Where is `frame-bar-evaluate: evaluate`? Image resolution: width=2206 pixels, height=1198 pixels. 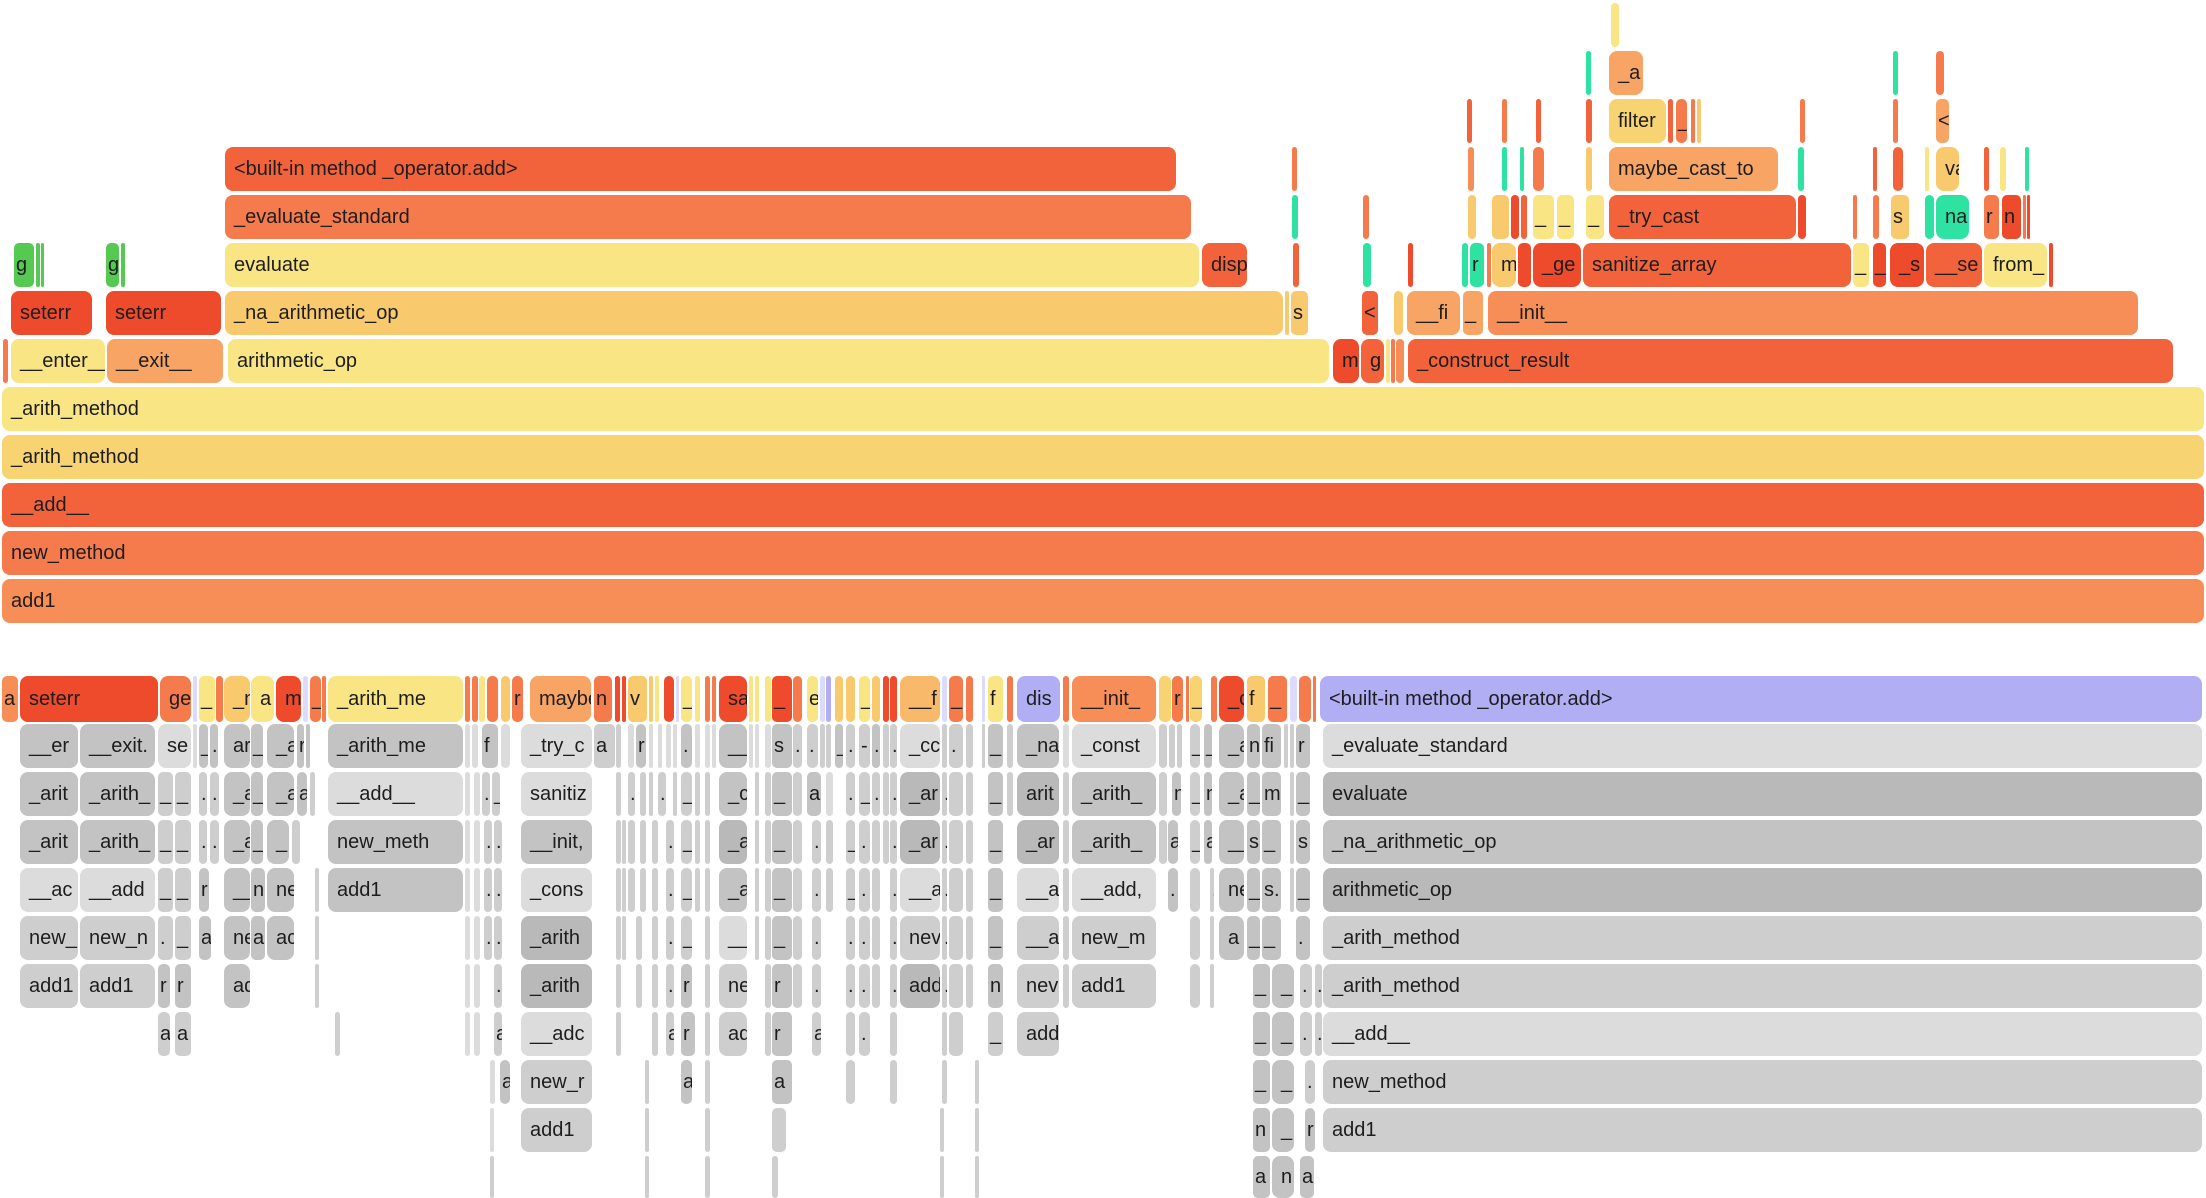 frame-bar-evaluate: evaluate is located at coordinates (1762, 794).